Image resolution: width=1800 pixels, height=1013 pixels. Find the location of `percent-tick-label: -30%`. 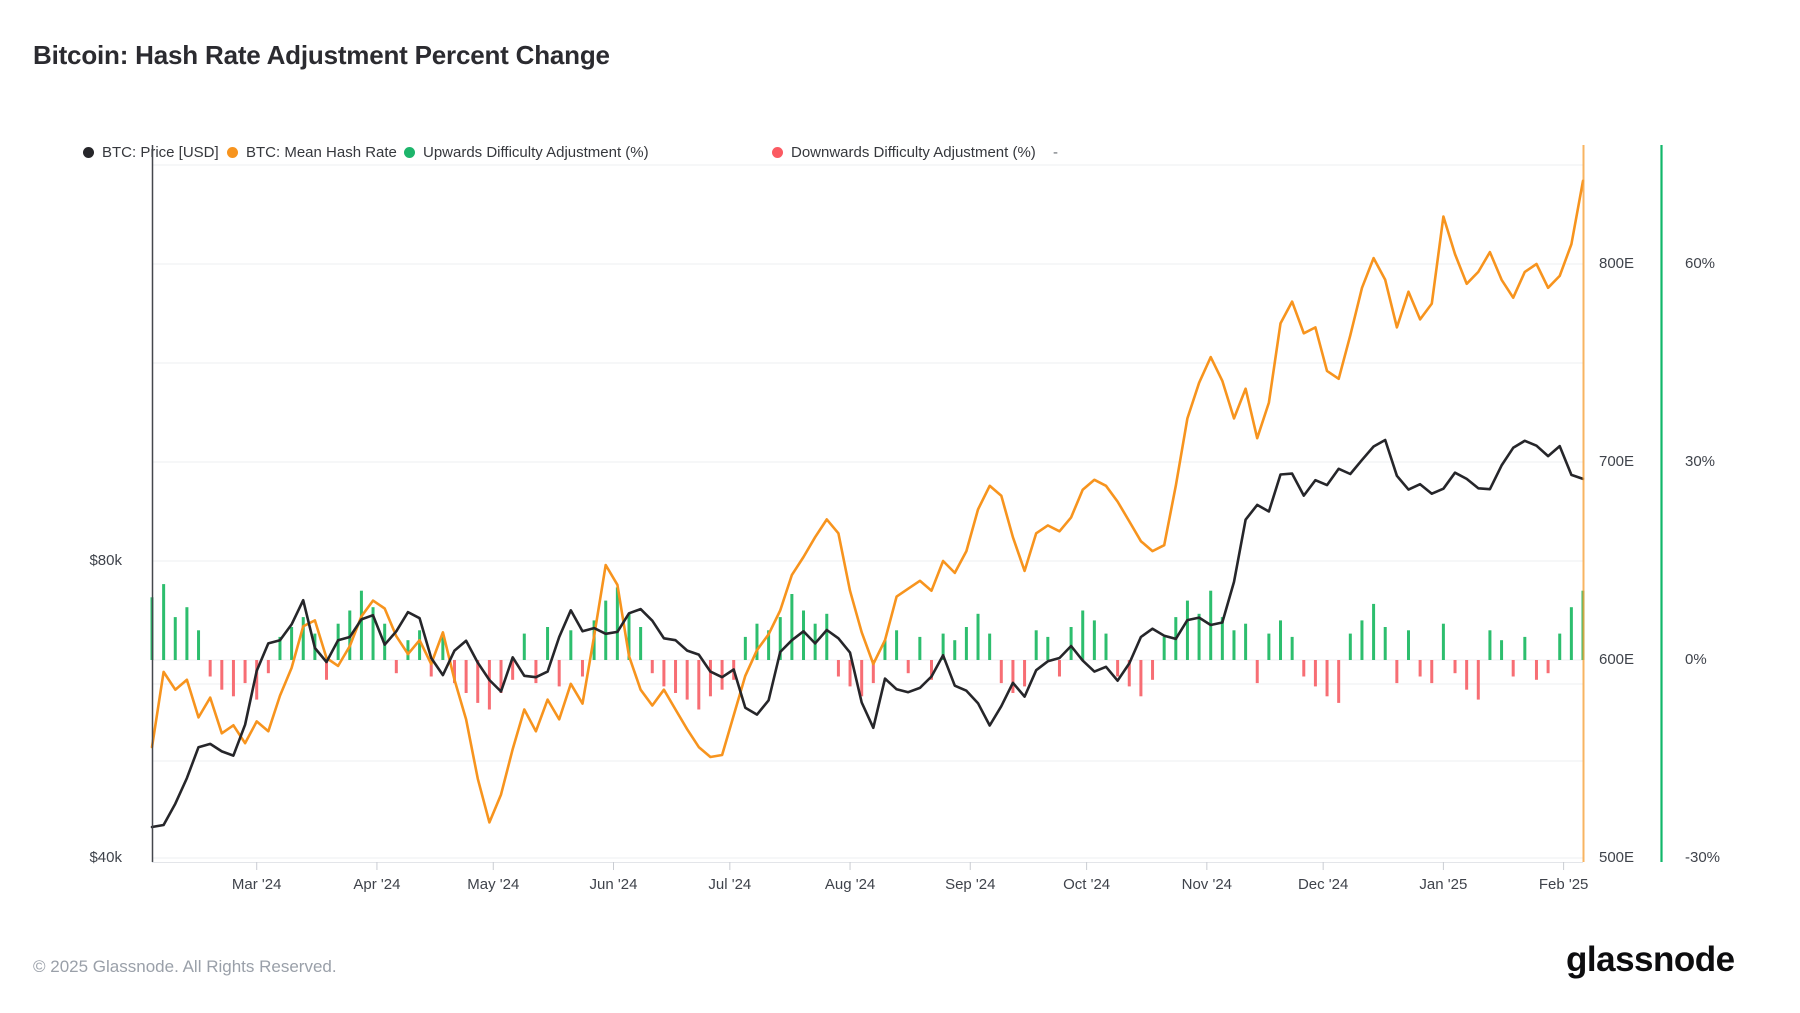

percent-tick-label: -30% is located at coordinates (1703, 857).